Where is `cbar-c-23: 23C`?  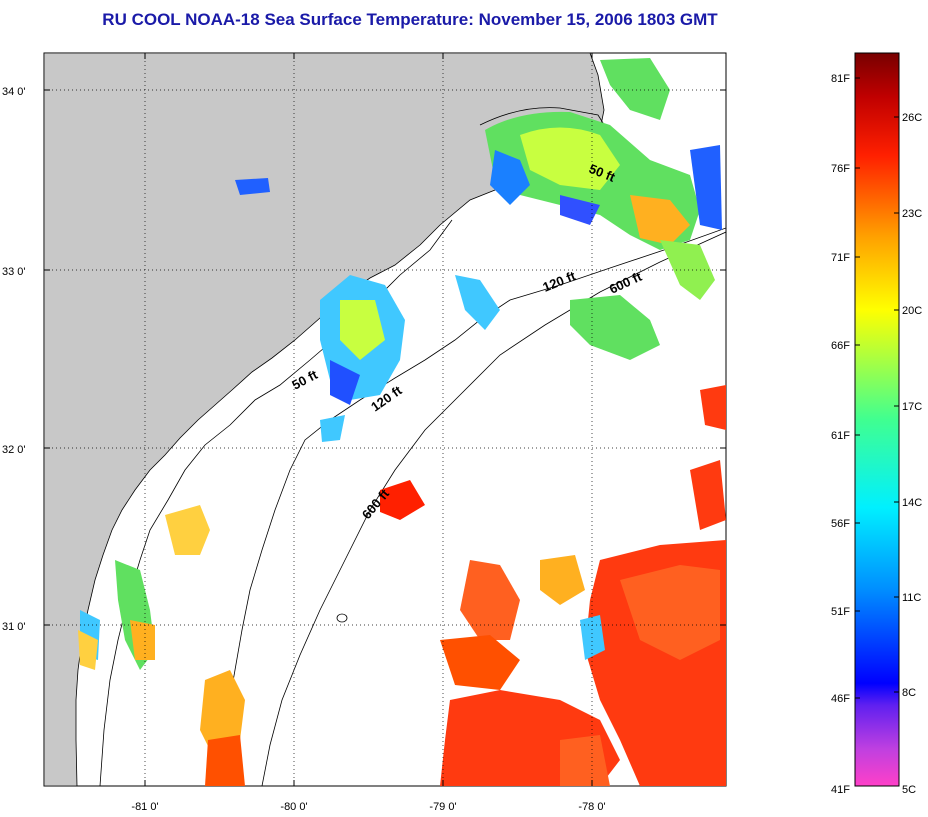
cbar-c-23: 23C is located at coordinates (912, 214).